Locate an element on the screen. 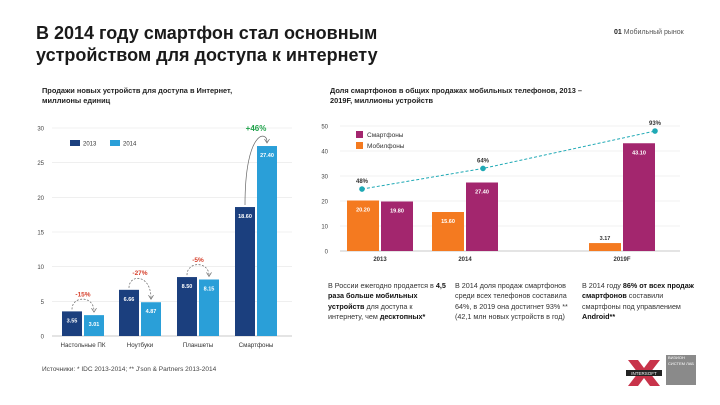 This screenshot has height=405, width=720. right-bar-label: 43.10 is located at coordinates (639, 153).